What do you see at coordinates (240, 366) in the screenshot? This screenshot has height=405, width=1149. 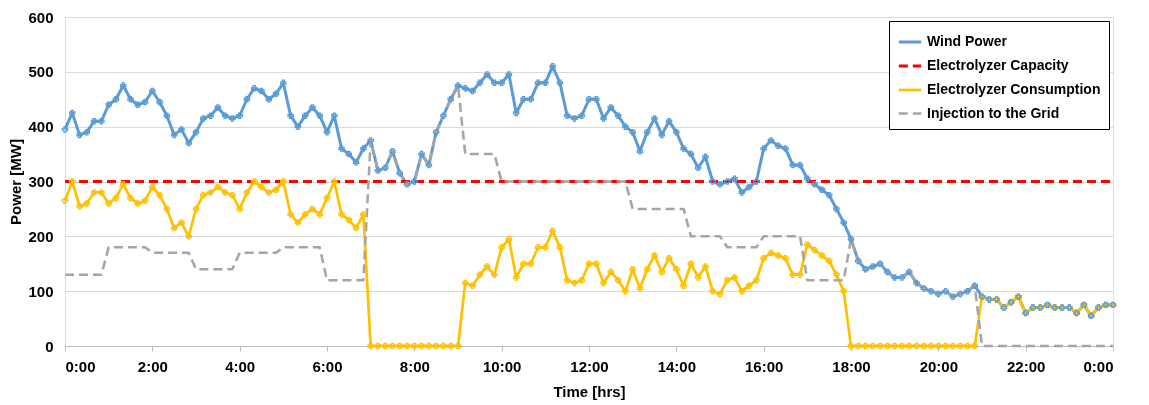 I see `x-tick-label: 4:00` at bounding box center [240, 366].